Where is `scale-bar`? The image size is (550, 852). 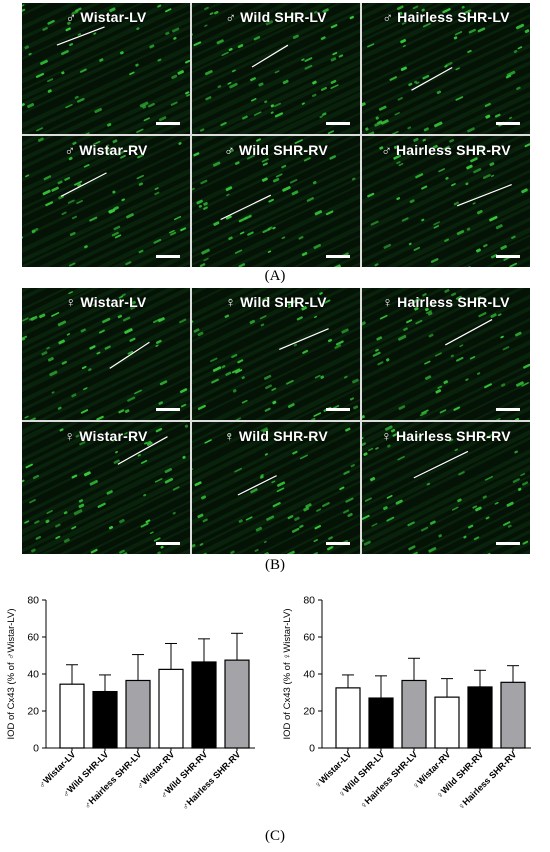
scale-bar is located at coordinates (338, 123).